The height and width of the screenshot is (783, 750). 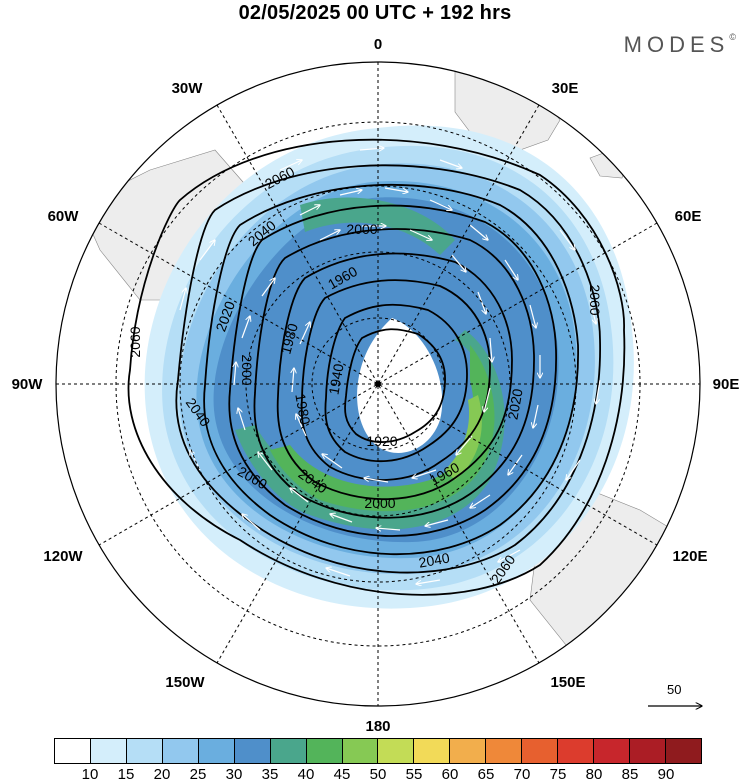 What do you see at coordinates (450, 774) in the screenshot?
I see `colorbar-label: 60` at bounding box center [450, 774].